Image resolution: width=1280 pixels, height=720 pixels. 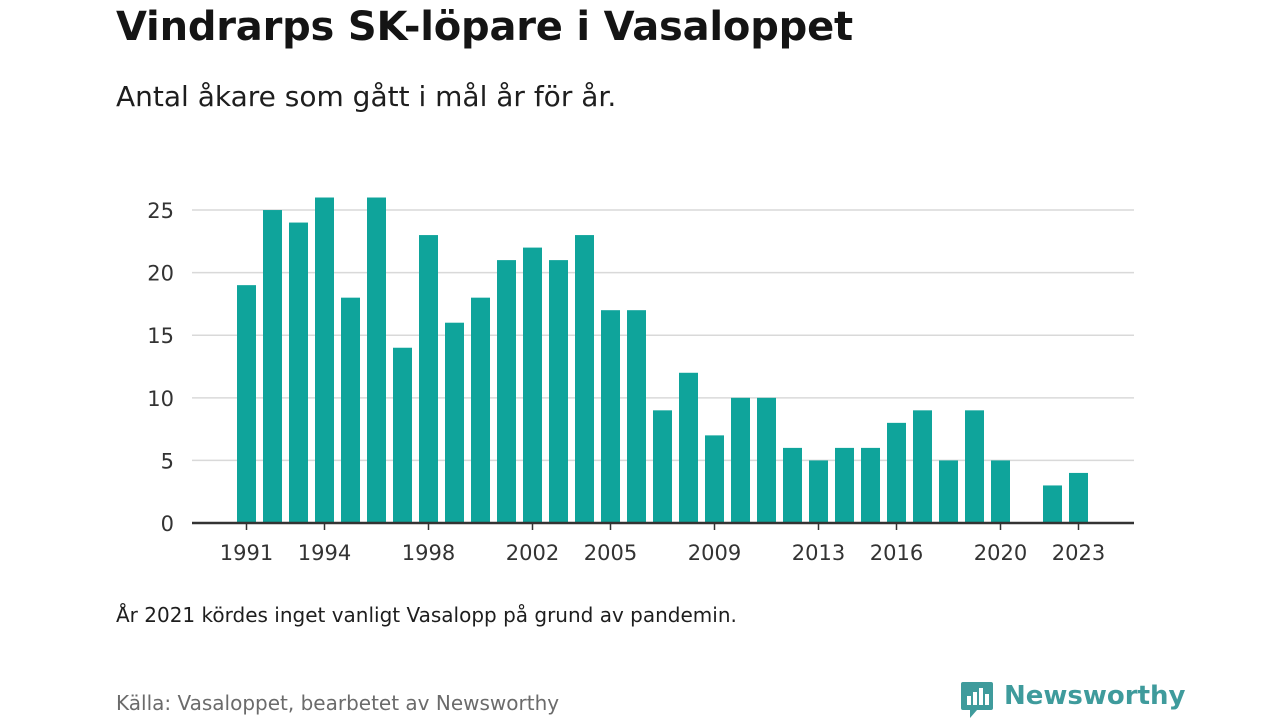 What do you see at coordinates (896, 472) in the screenshot?
I see `bar-2016` at bounding box center [896, 472].